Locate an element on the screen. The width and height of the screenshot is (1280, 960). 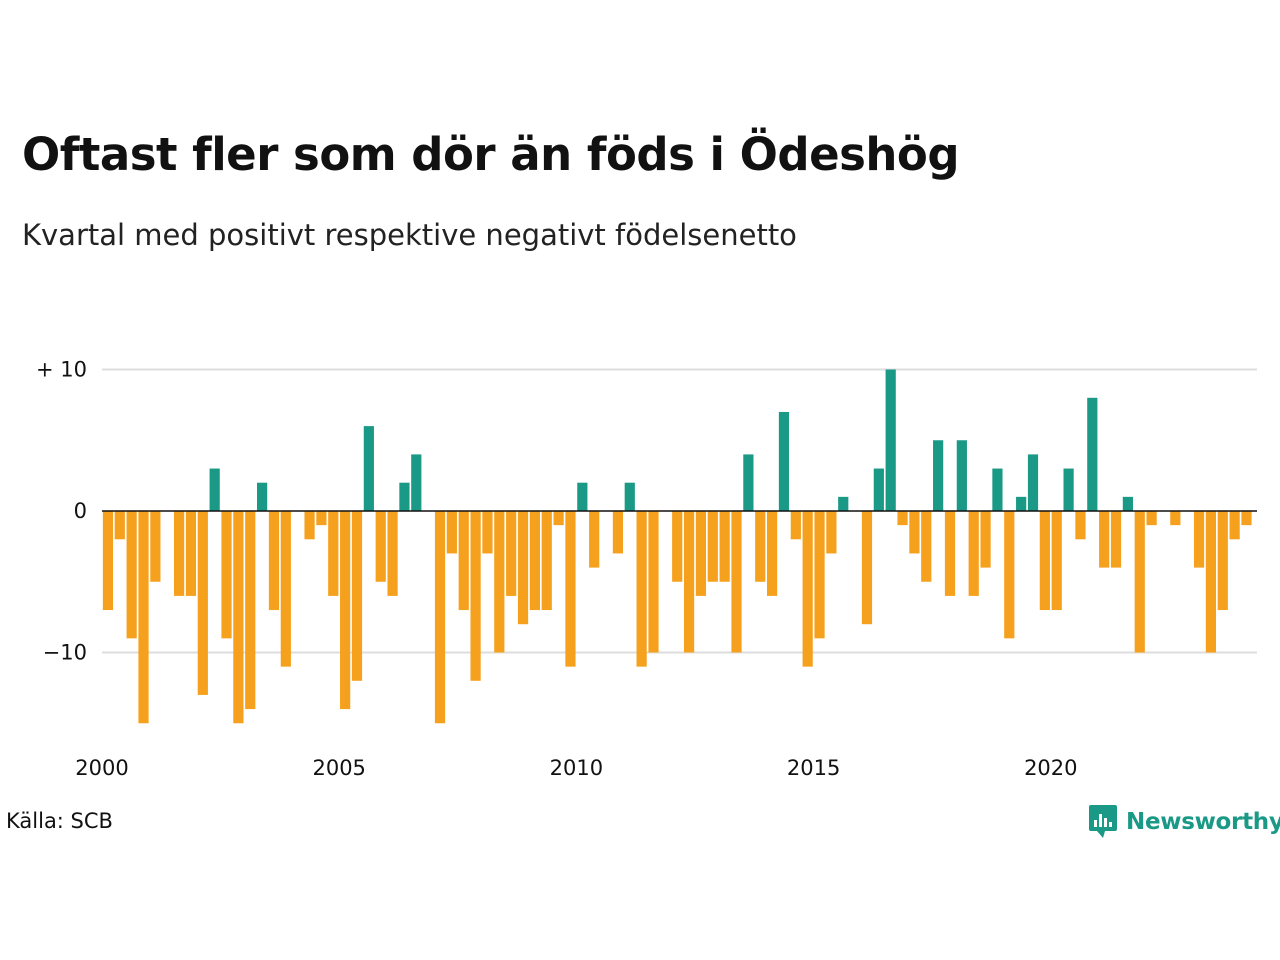
x-tick-label: 2020 is located at coordinates (1050, 768).